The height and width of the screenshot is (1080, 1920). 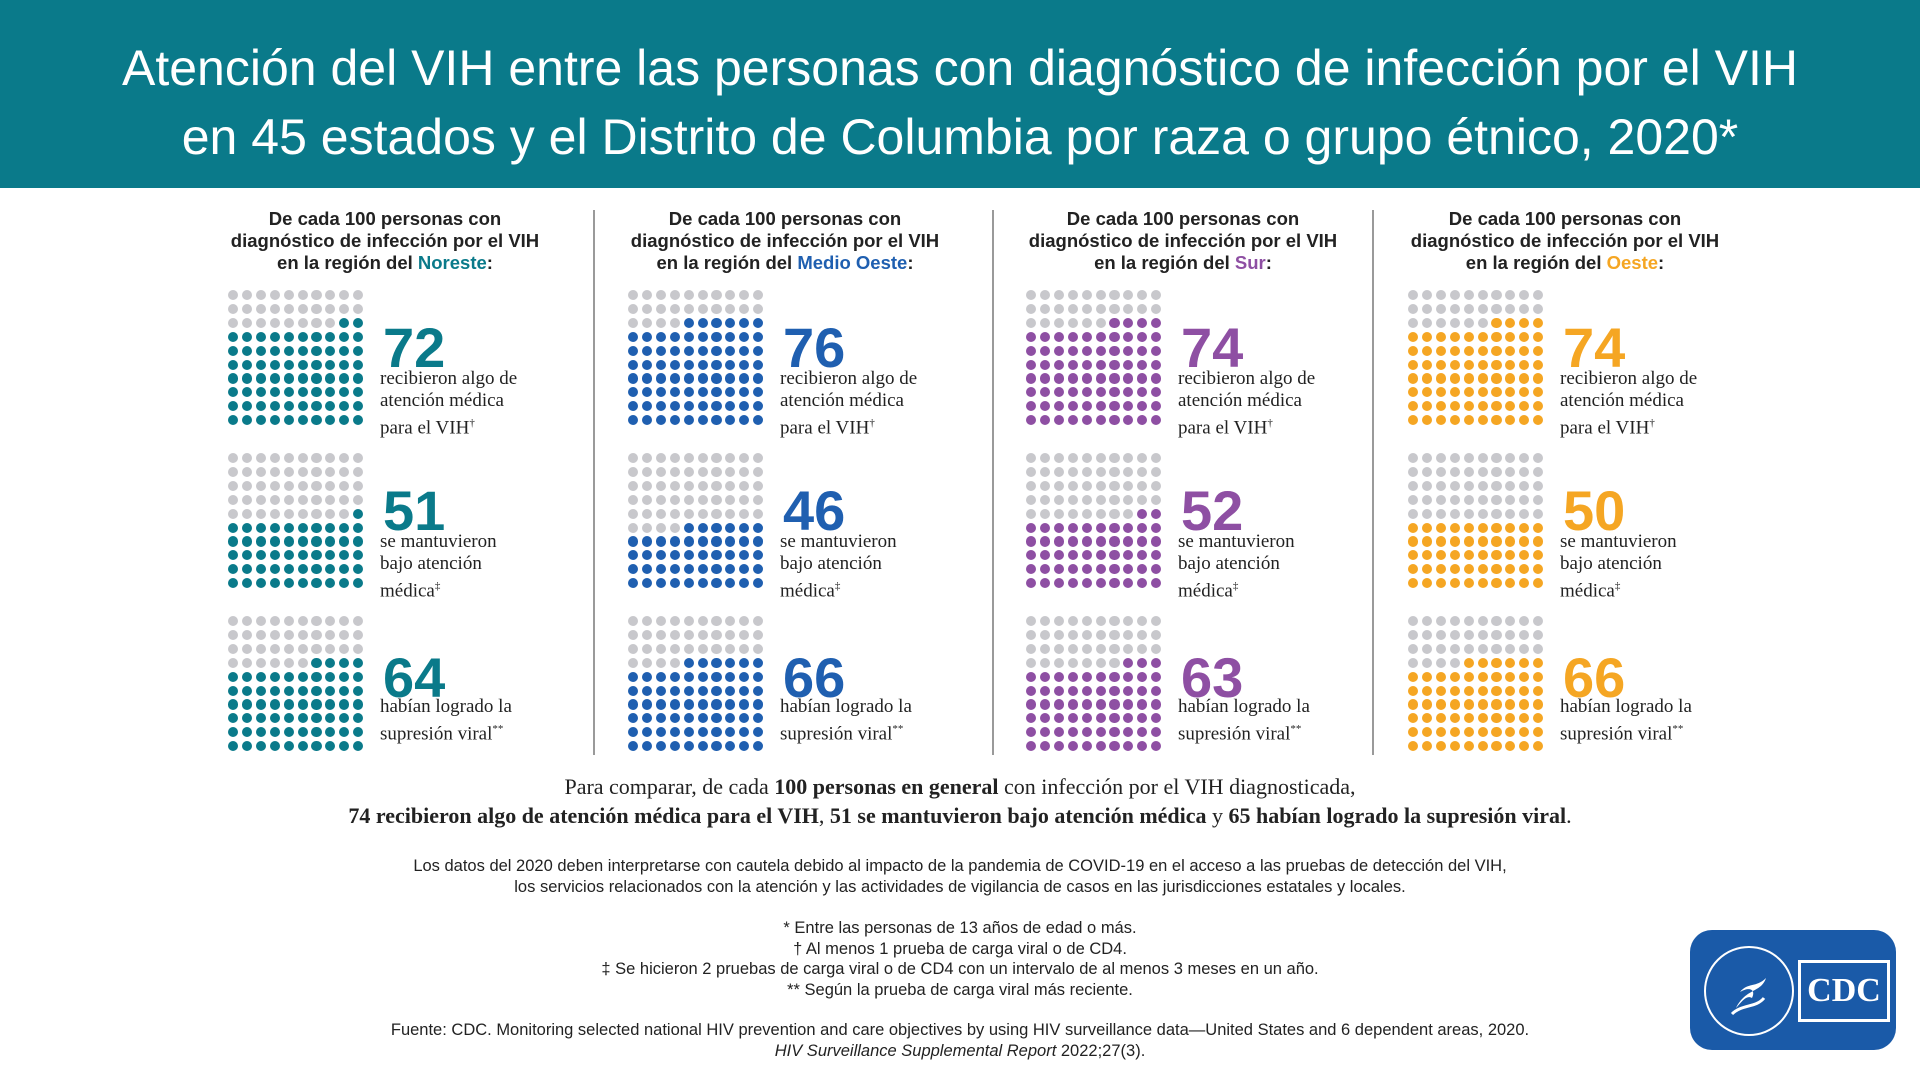 What do you see at coordinates (785, 362) in the screenshot?
I see `metric-block` at bounding box center [785, 362].